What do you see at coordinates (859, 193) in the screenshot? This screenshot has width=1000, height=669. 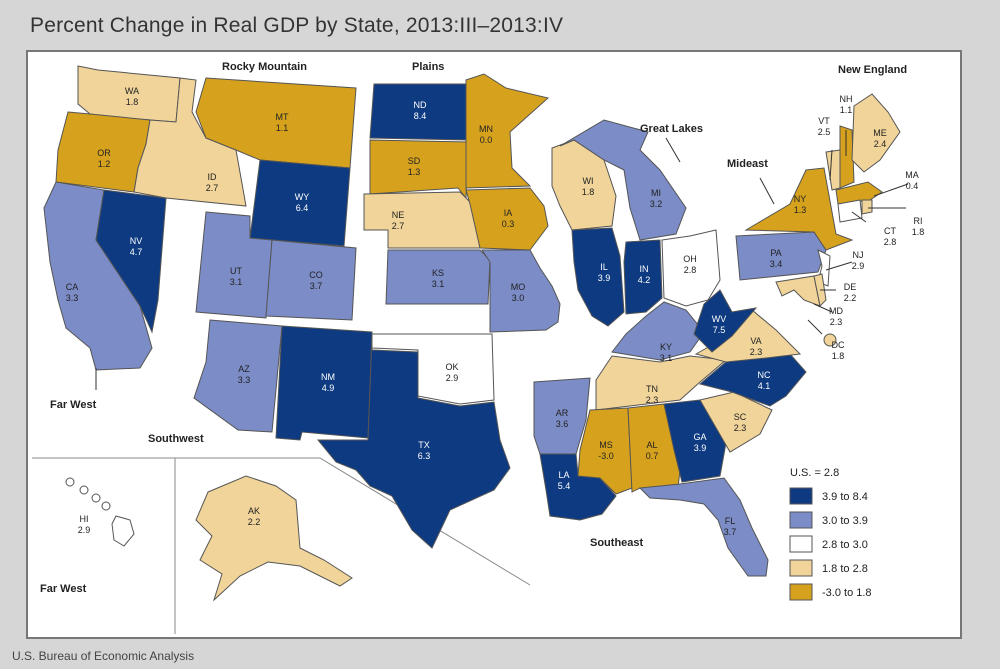 I see `state-ma` at bounding box center [859, 193].